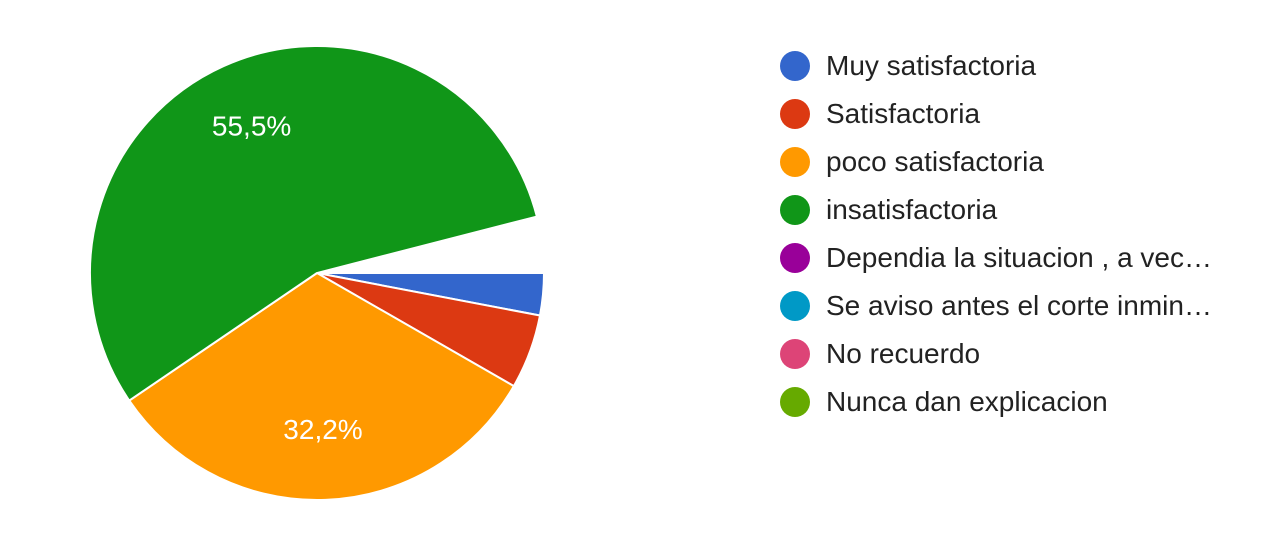 The height and width of the screenshot is (550, 1280). I want to click on legend-item-3: insatisfactoria, so click(996, 210).